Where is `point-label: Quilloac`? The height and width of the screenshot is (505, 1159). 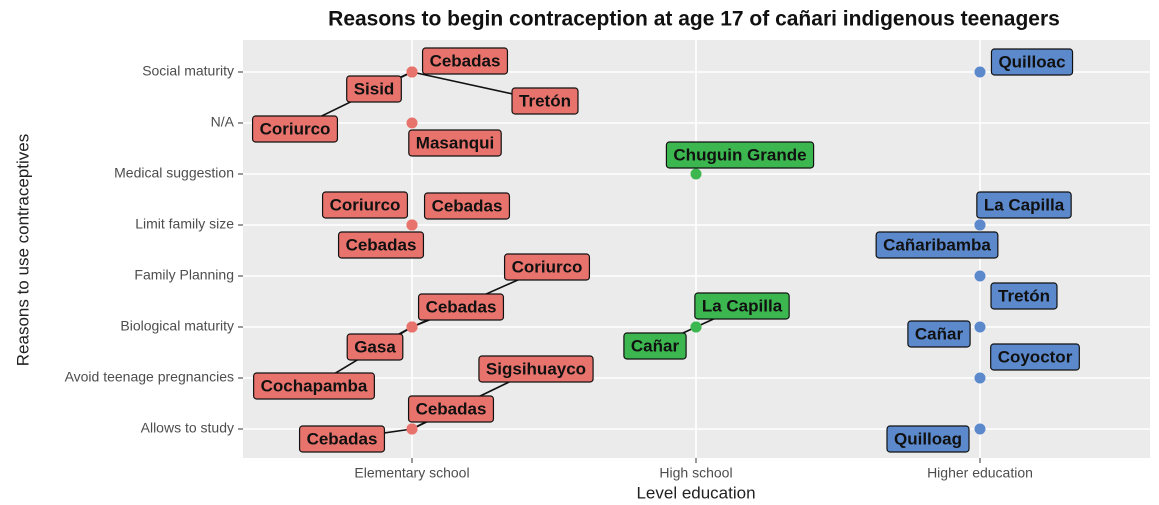 point-label: Quilloac is located at coordinates (1032, 62).